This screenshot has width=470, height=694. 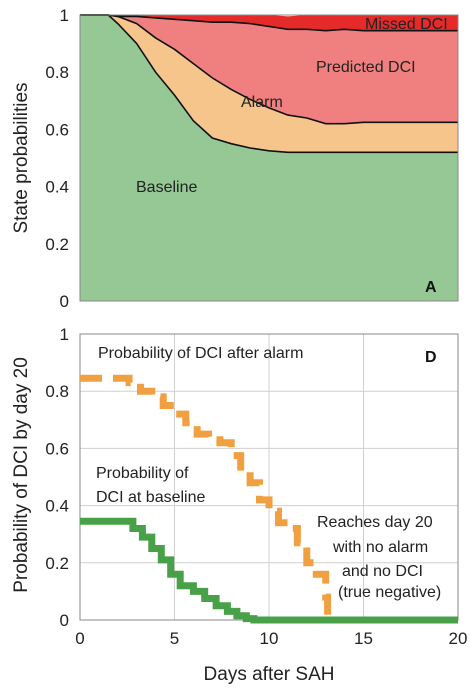 What do you see at coordinates (269, 674) in the screenshot?
I see `panel-d-x-axis-title: Days after SAH` at bounding box center [269, 674].